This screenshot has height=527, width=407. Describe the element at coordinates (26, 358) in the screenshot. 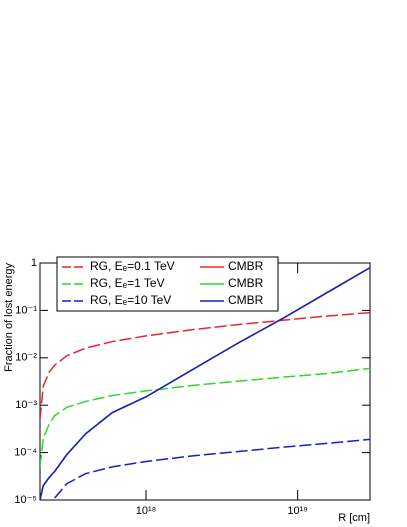

I see `y-tick-label: 10⁻²` at that location.